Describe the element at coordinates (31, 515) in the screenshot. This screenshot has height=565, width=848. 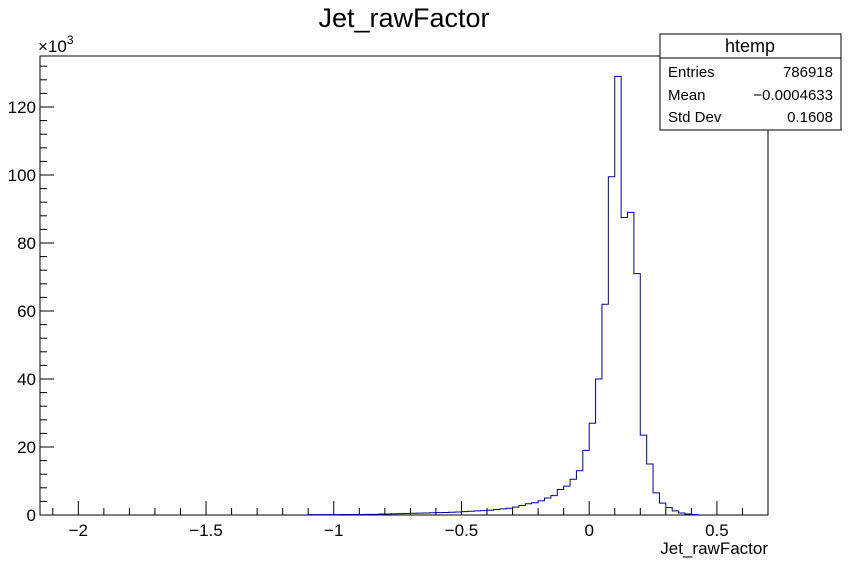
I see `y-tick-label: 0` at that location.